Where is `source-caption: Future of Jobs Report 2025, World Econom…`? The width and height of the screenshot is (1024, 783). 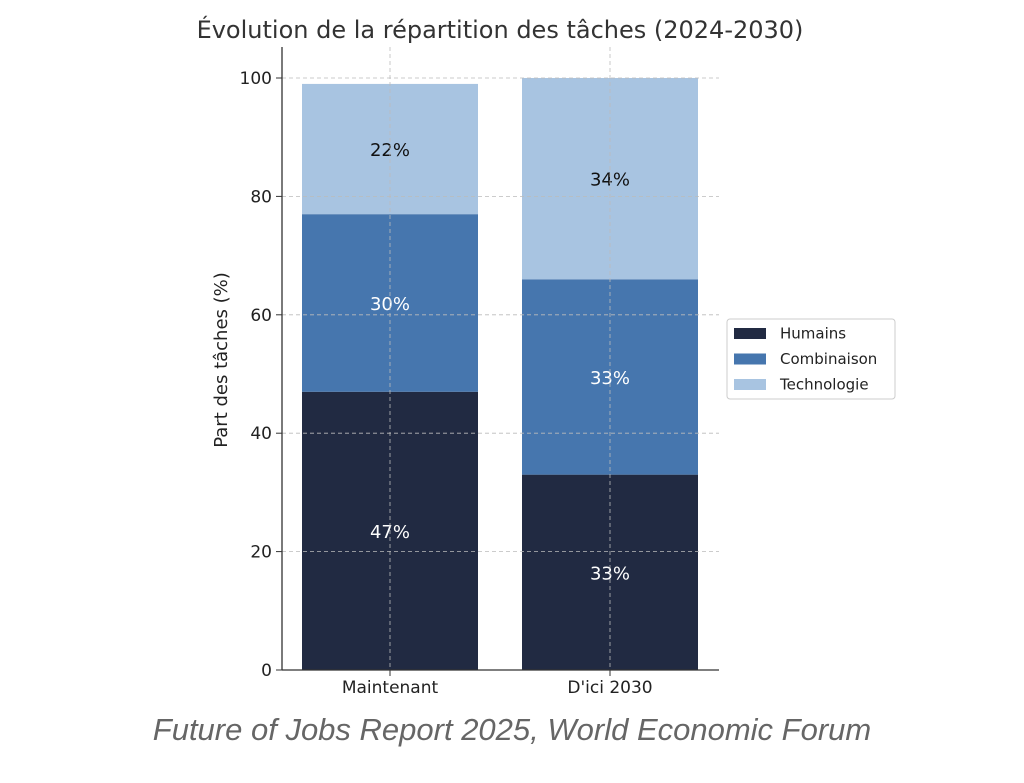 source-caption: Future of Jobs Report 2025, World Econom… is located at coordinates (512, 729).